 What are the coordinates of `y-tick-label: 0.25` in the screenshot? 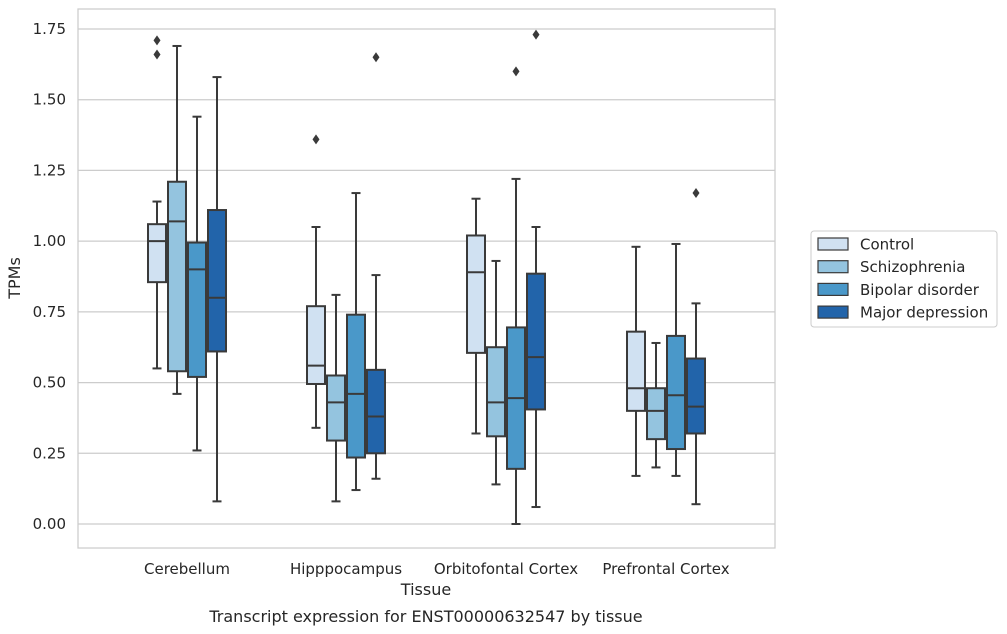 It's located at (49, 453).